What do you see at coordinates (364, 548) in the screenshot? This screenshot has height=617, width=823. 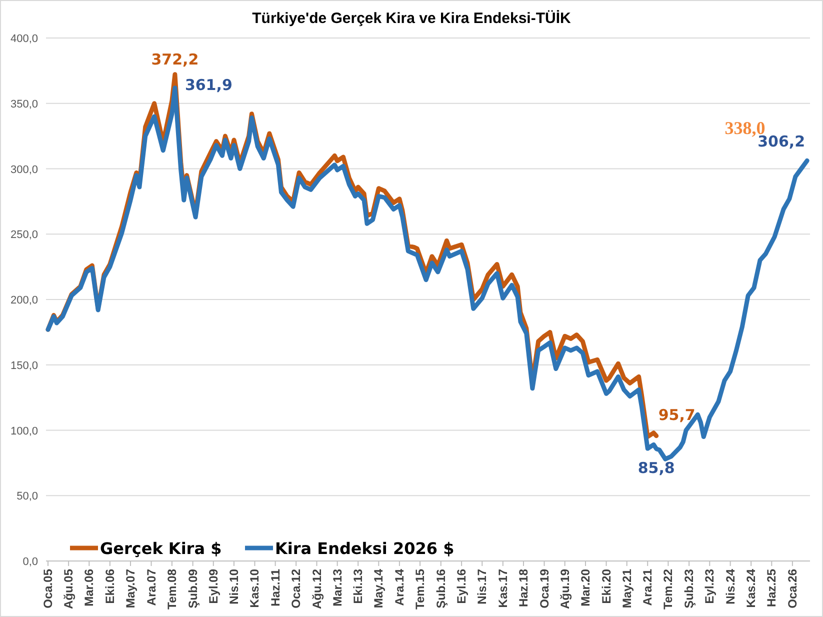 I see `legend-label: Kira Endeksi 2026 $` at bounding box center [364, 548].